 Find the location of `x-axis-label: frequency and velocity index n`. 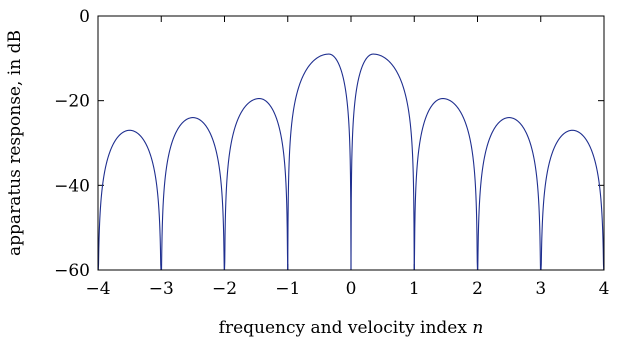

x-axis-label: frequency and velocity index n is located at coordinates (351, 328).